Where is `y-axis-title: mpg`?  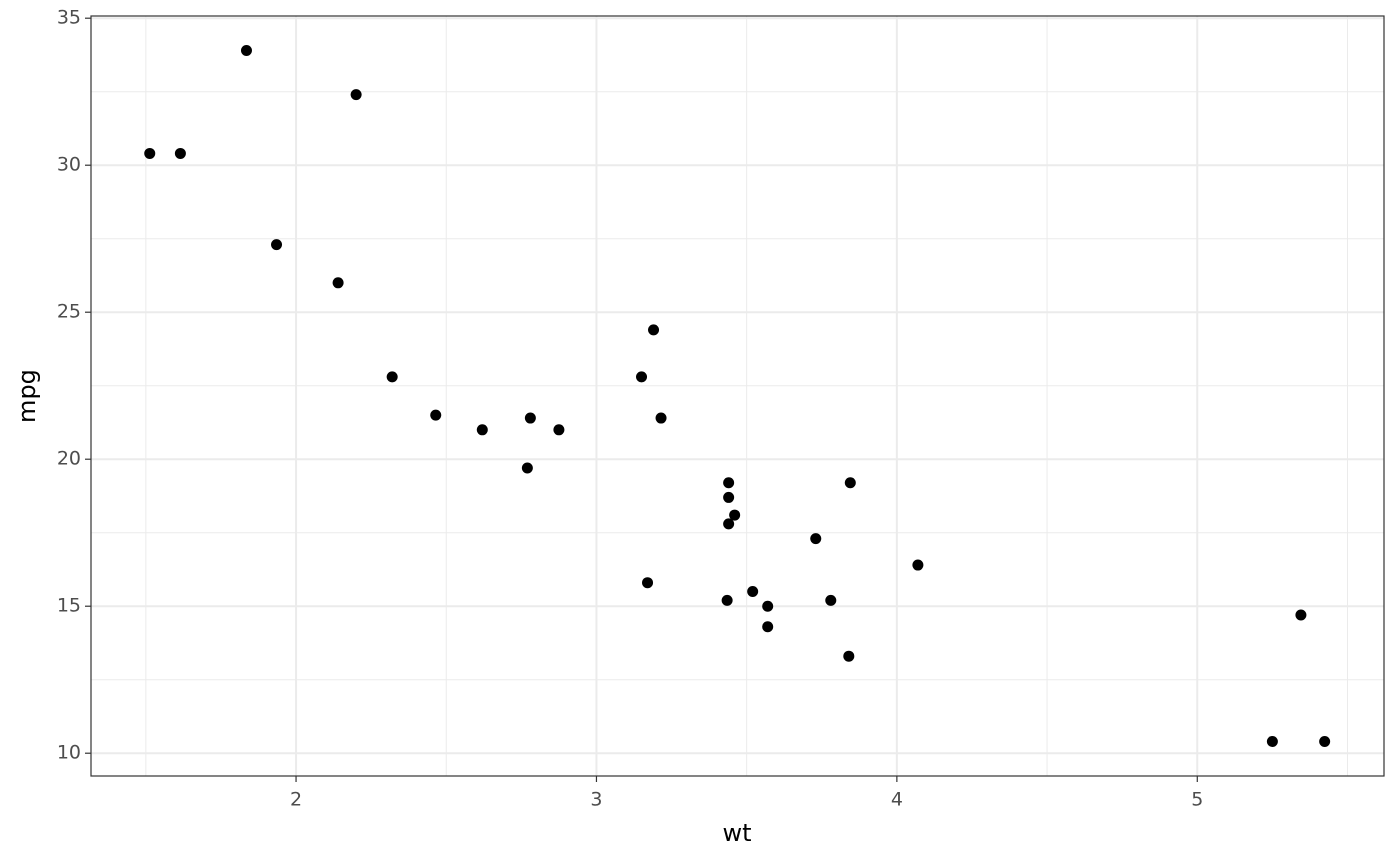
y-axis-title: mpg is located at coordinates (27, 396).